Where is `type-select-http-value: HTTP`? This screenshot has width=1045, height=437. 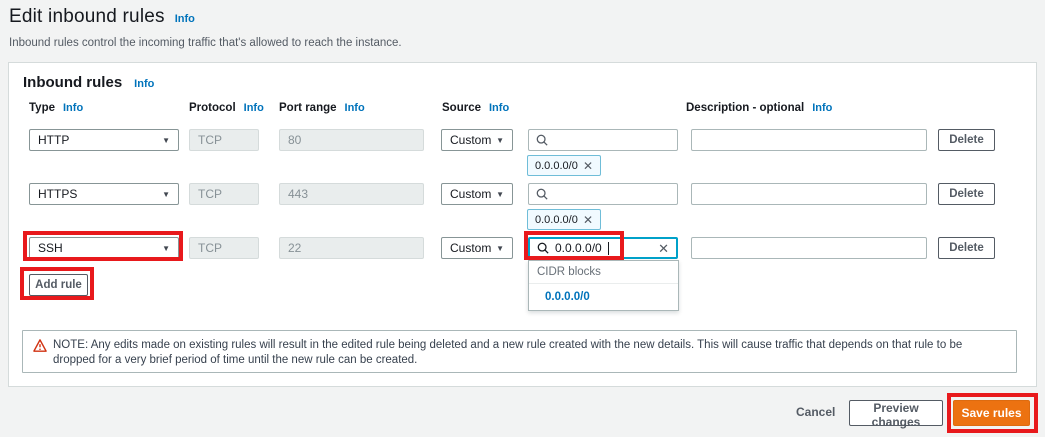 type-select-http-value: HTTP is located at coordinates (54, 140).